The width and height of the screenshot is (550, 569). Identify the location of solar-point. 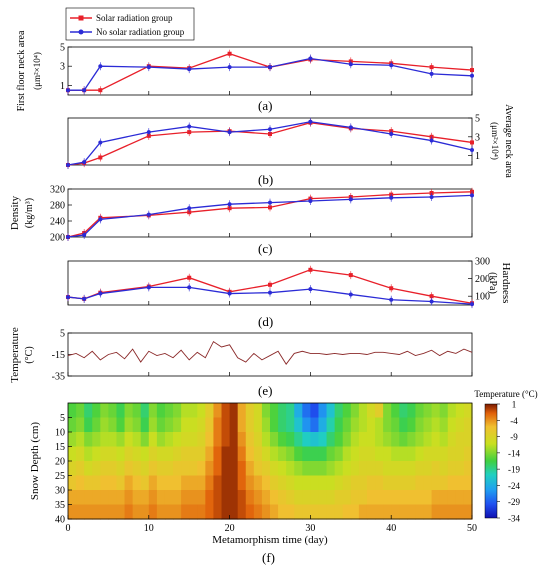
(270, 284).